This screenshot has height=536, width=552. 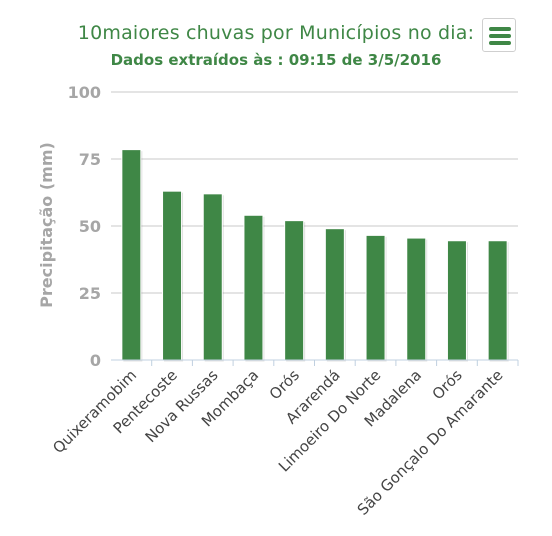 I want to click on y-axis-label: Precipitação (mm), so click(x=46, y=225).